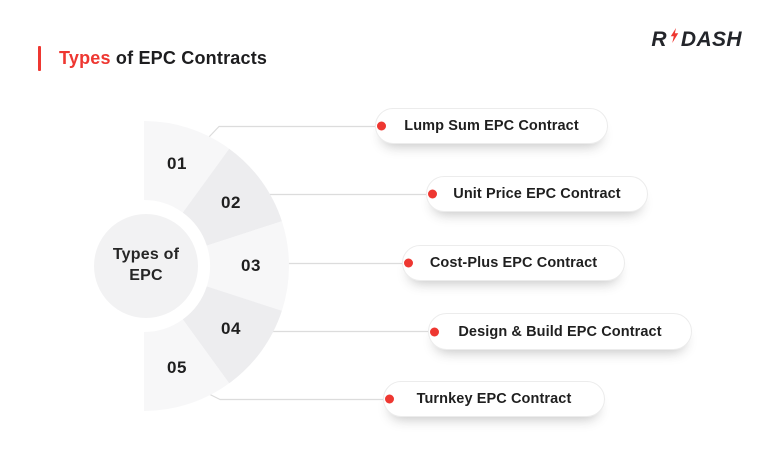  I want to click on logo-suffix: DASH, so click(711, 39).